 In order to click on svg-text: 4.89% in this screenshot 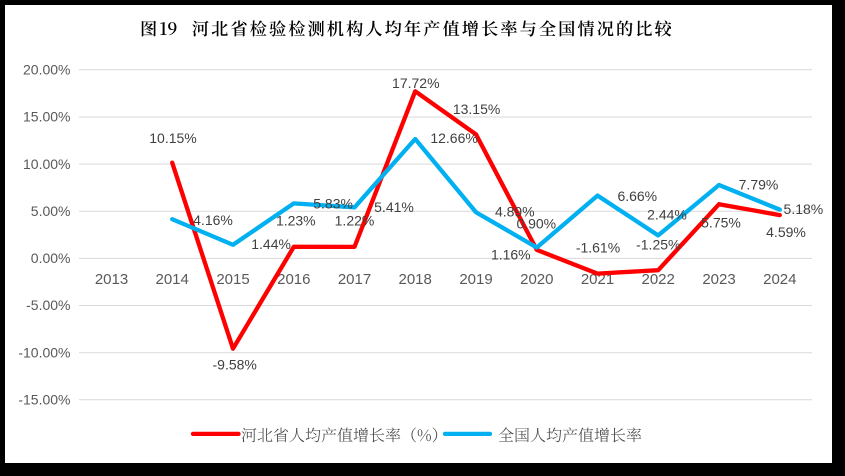, I will do `click(515, 211)`.